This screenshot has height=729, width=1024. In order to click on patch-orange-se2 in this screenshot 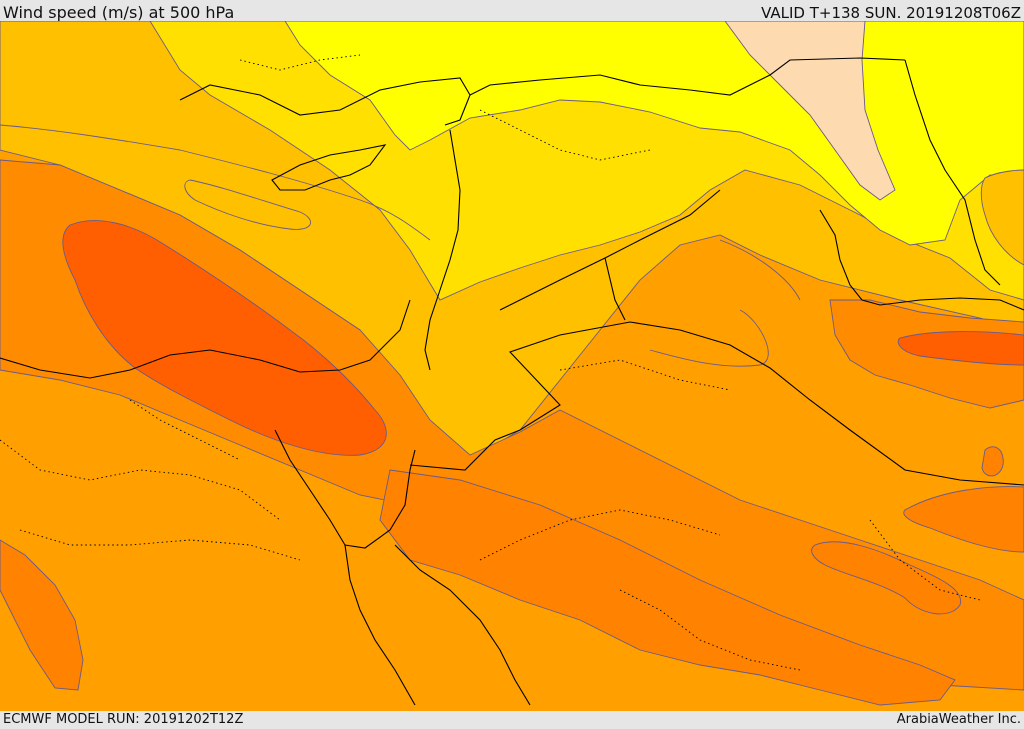, I will do `click(963, 519)`.